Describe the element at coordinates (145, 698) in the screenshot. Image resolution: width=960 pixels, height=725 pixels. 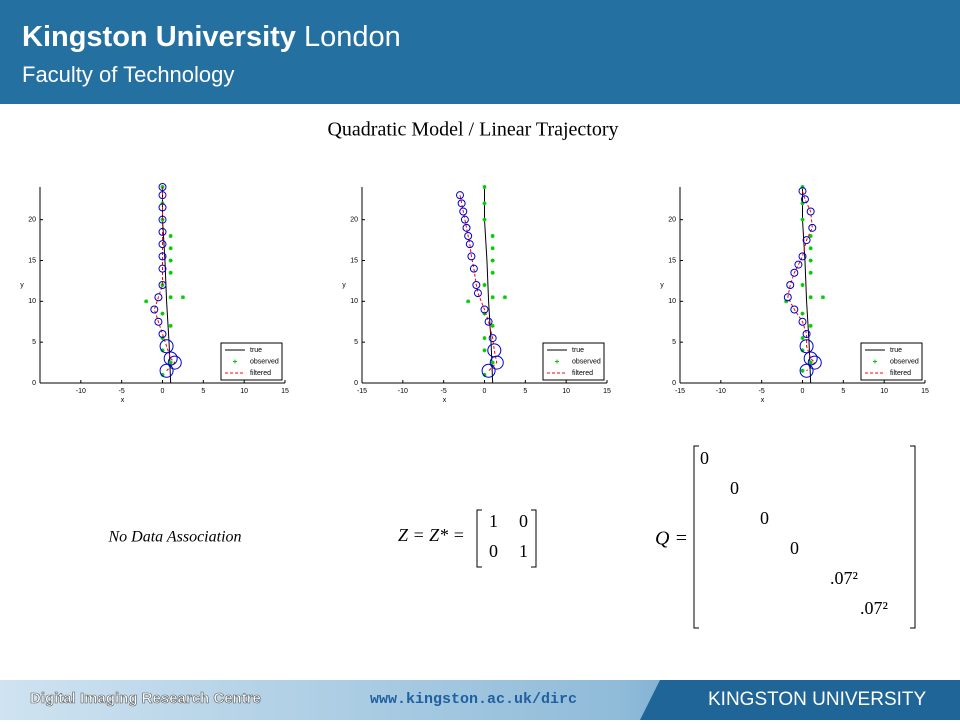
I see `footer-centre: Digital Imaging Research Centre` at that location.